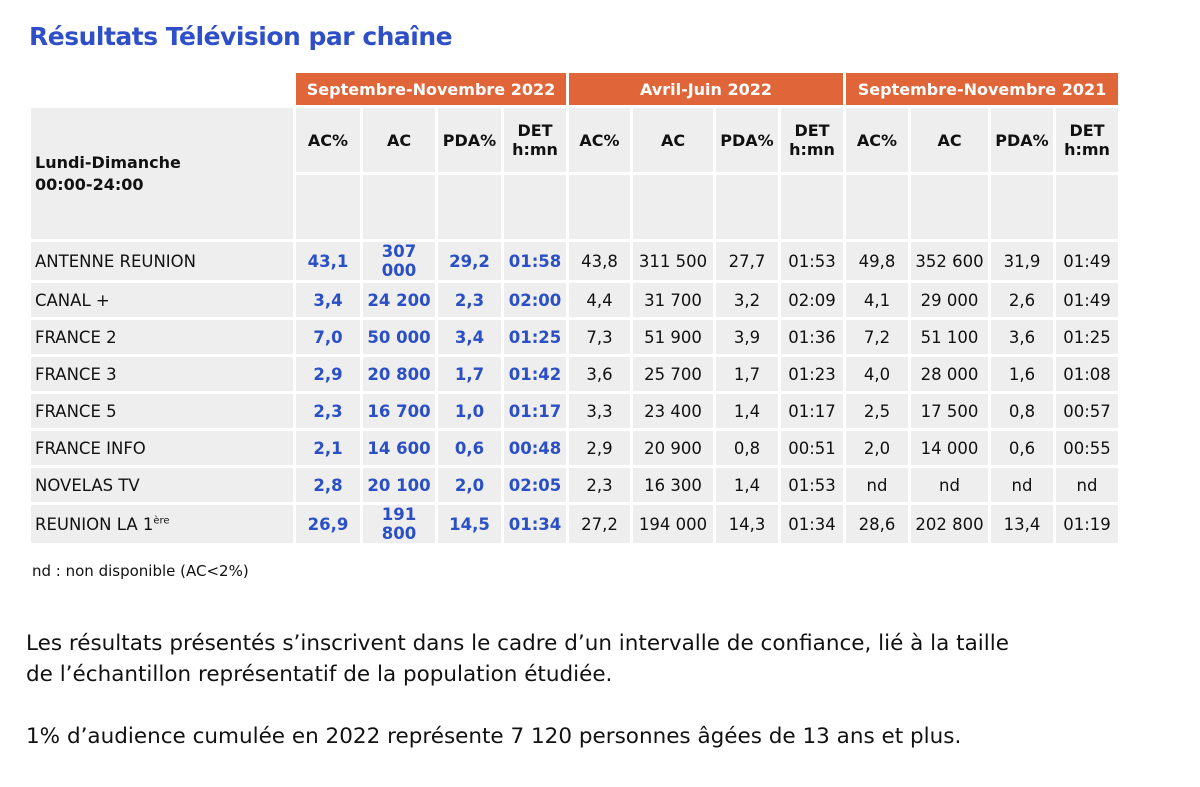 The width and height of the screenshot is (1200, 787). I want to click on table-cell: 4,0, so click(877, 374).